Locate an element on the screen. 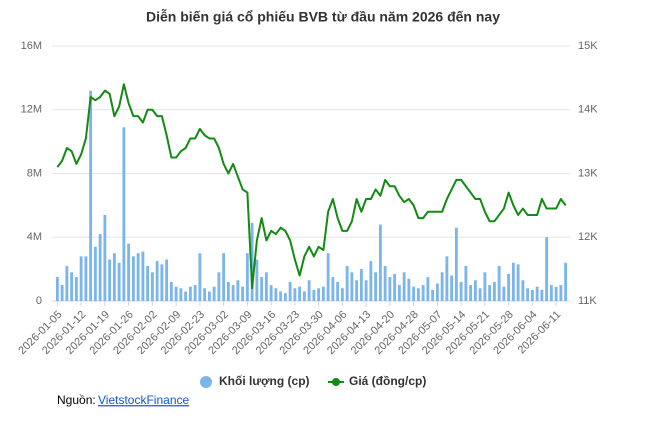 This screenshot has width=647, height=428. y-tick-label: 0 is located at coordinates (39, 301).